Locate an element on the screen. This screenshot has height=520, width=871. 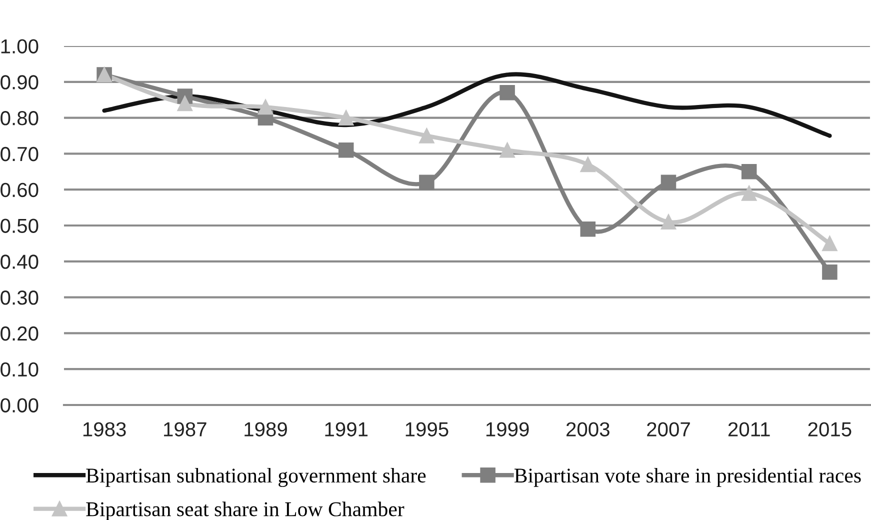
x-tick-label: 2015 is located at coordinates (830, 429).